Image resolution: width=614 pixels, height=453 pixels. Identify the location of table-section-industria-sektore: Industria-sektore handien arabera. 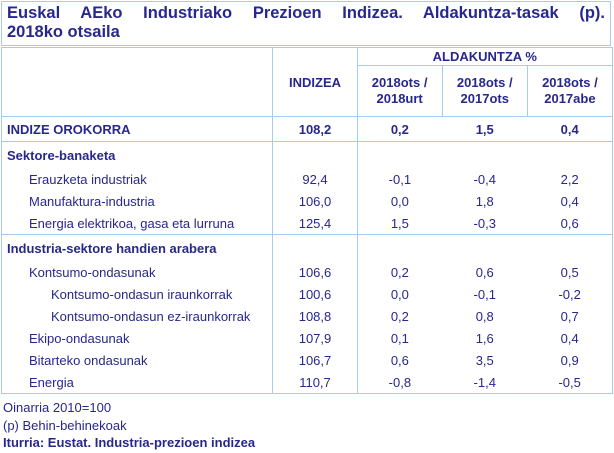
(307, 247).